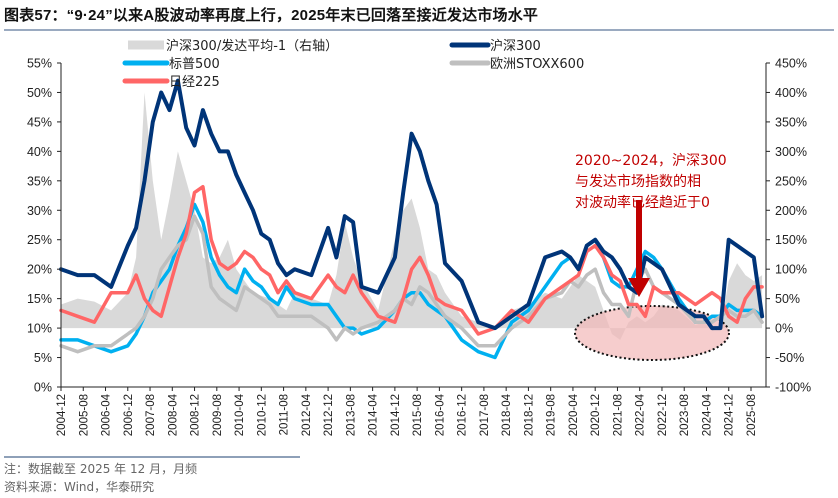  I want to click on x-tick-label: 2020-04, so click(574, 414).